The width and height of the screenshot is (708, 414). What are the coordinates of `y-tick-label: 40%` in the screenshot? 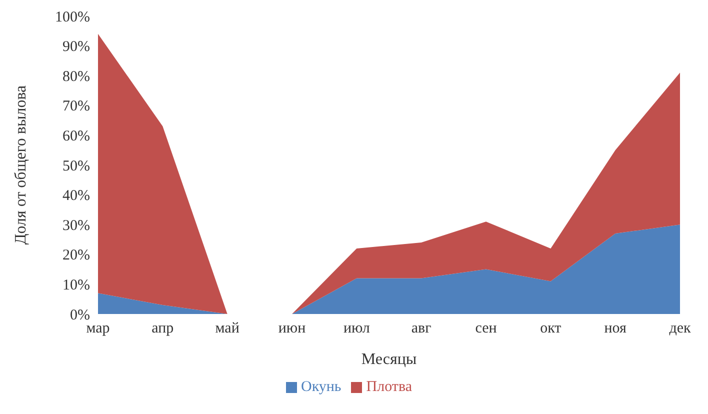 It's located at (76, 196).